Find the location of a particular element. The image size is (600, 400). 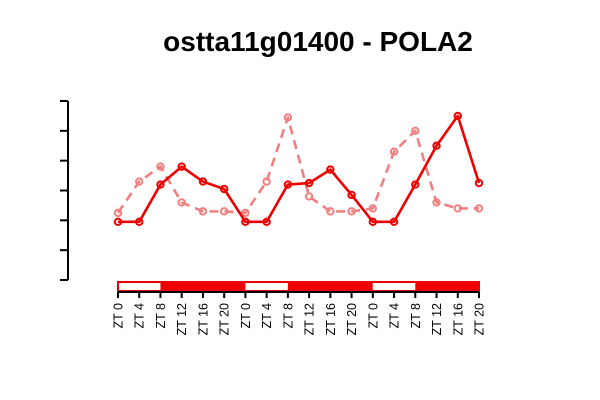

x-tick-label-8: ZT 8 is located at coordinates (288, 316).